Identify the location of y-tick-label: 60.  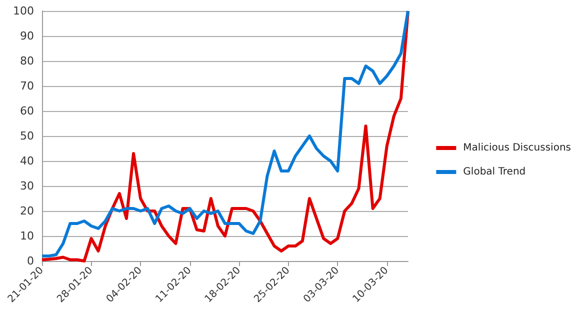
(27, 111).